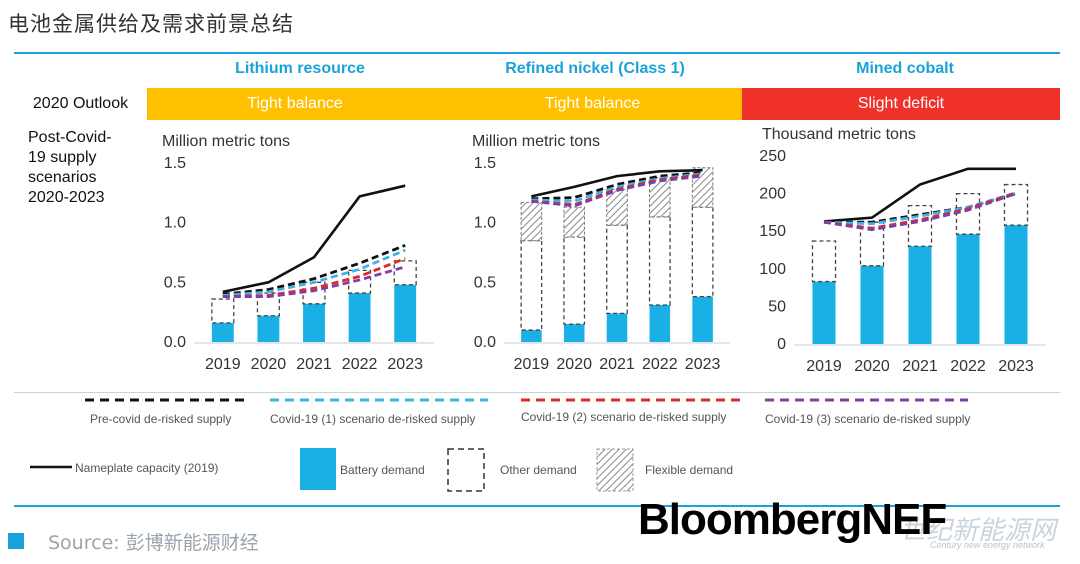 The image size is (1080, 564). Describe the element at coordinates (295, 104) in the screenshot. I see `outlook-band-lithium: Tight balance` at that location.